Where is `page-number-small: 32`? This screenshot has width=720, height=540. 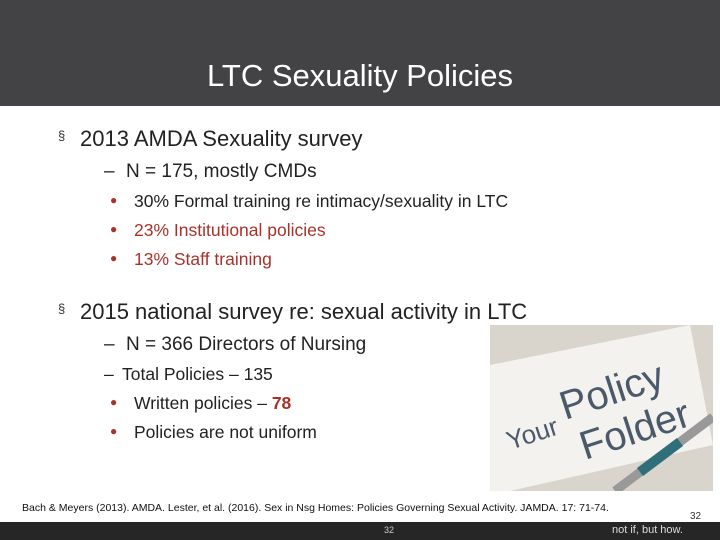
page-number-small: 32 is located at coordinates (696, 516).